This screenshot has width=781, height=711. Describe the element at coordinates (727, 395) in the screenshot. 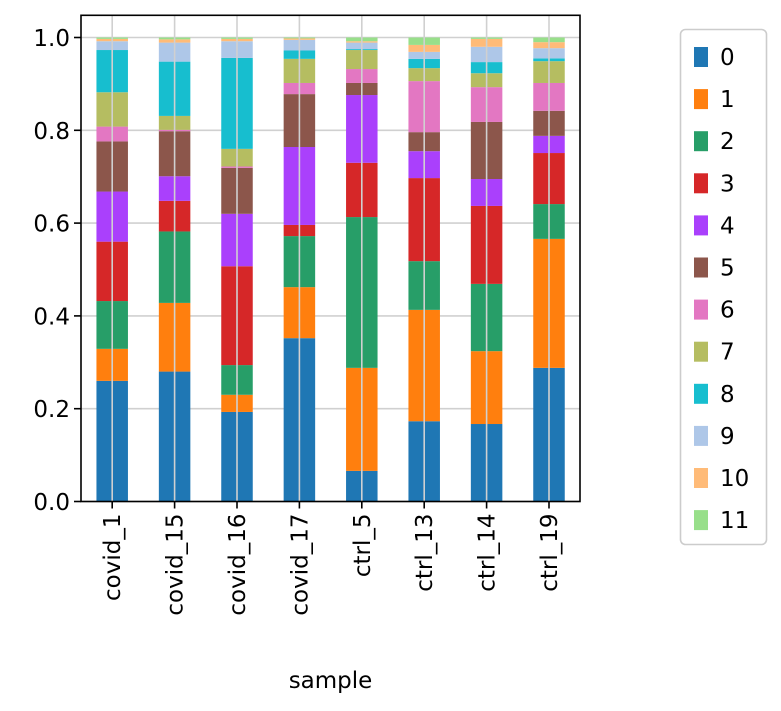

I see `legend-label-8: 8` at that location.